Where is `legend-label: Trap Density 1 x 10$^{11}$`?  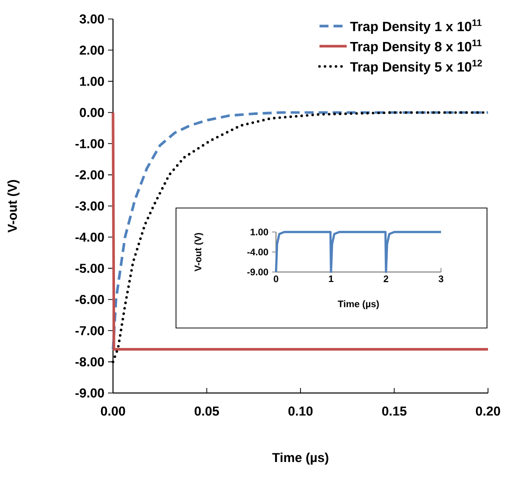 legend-label: Trap Density 1 x 10$^{11}$ is located at coordinates (416, 26).